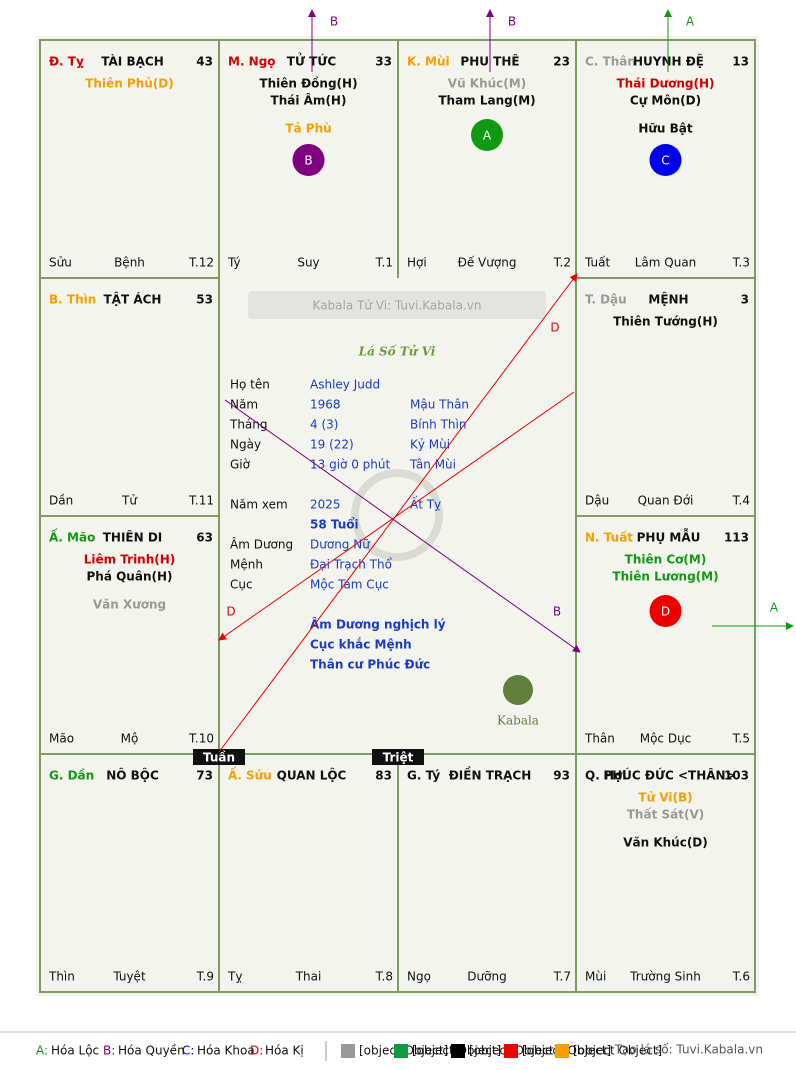 The width and height of the screenshot is (796, 1070). Describe the element at coordinates (219, 758) in the screenshot. I see `tag-label: Tuần` at that location.